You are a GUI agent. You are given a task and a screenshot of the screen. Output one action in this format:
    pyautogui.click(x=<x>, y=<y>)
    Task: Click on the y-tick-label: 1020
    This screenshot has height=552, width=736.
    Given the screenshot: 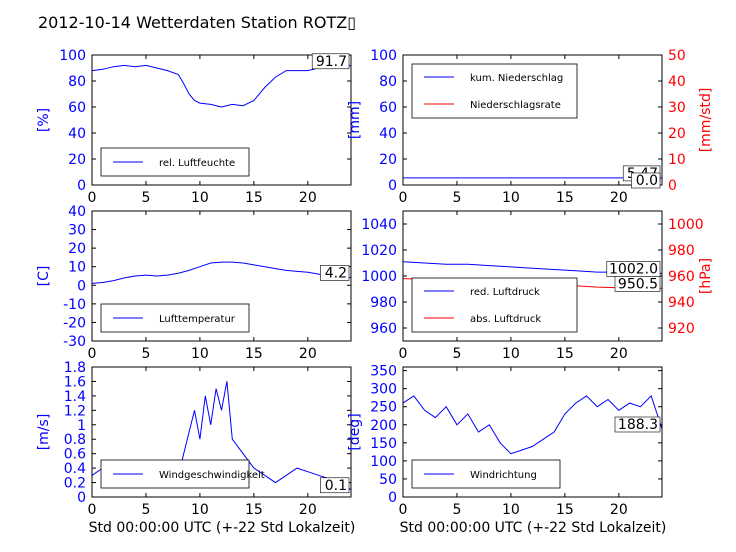 What is the action you would take?
    pyautogui.click(x=379, y=251)
    